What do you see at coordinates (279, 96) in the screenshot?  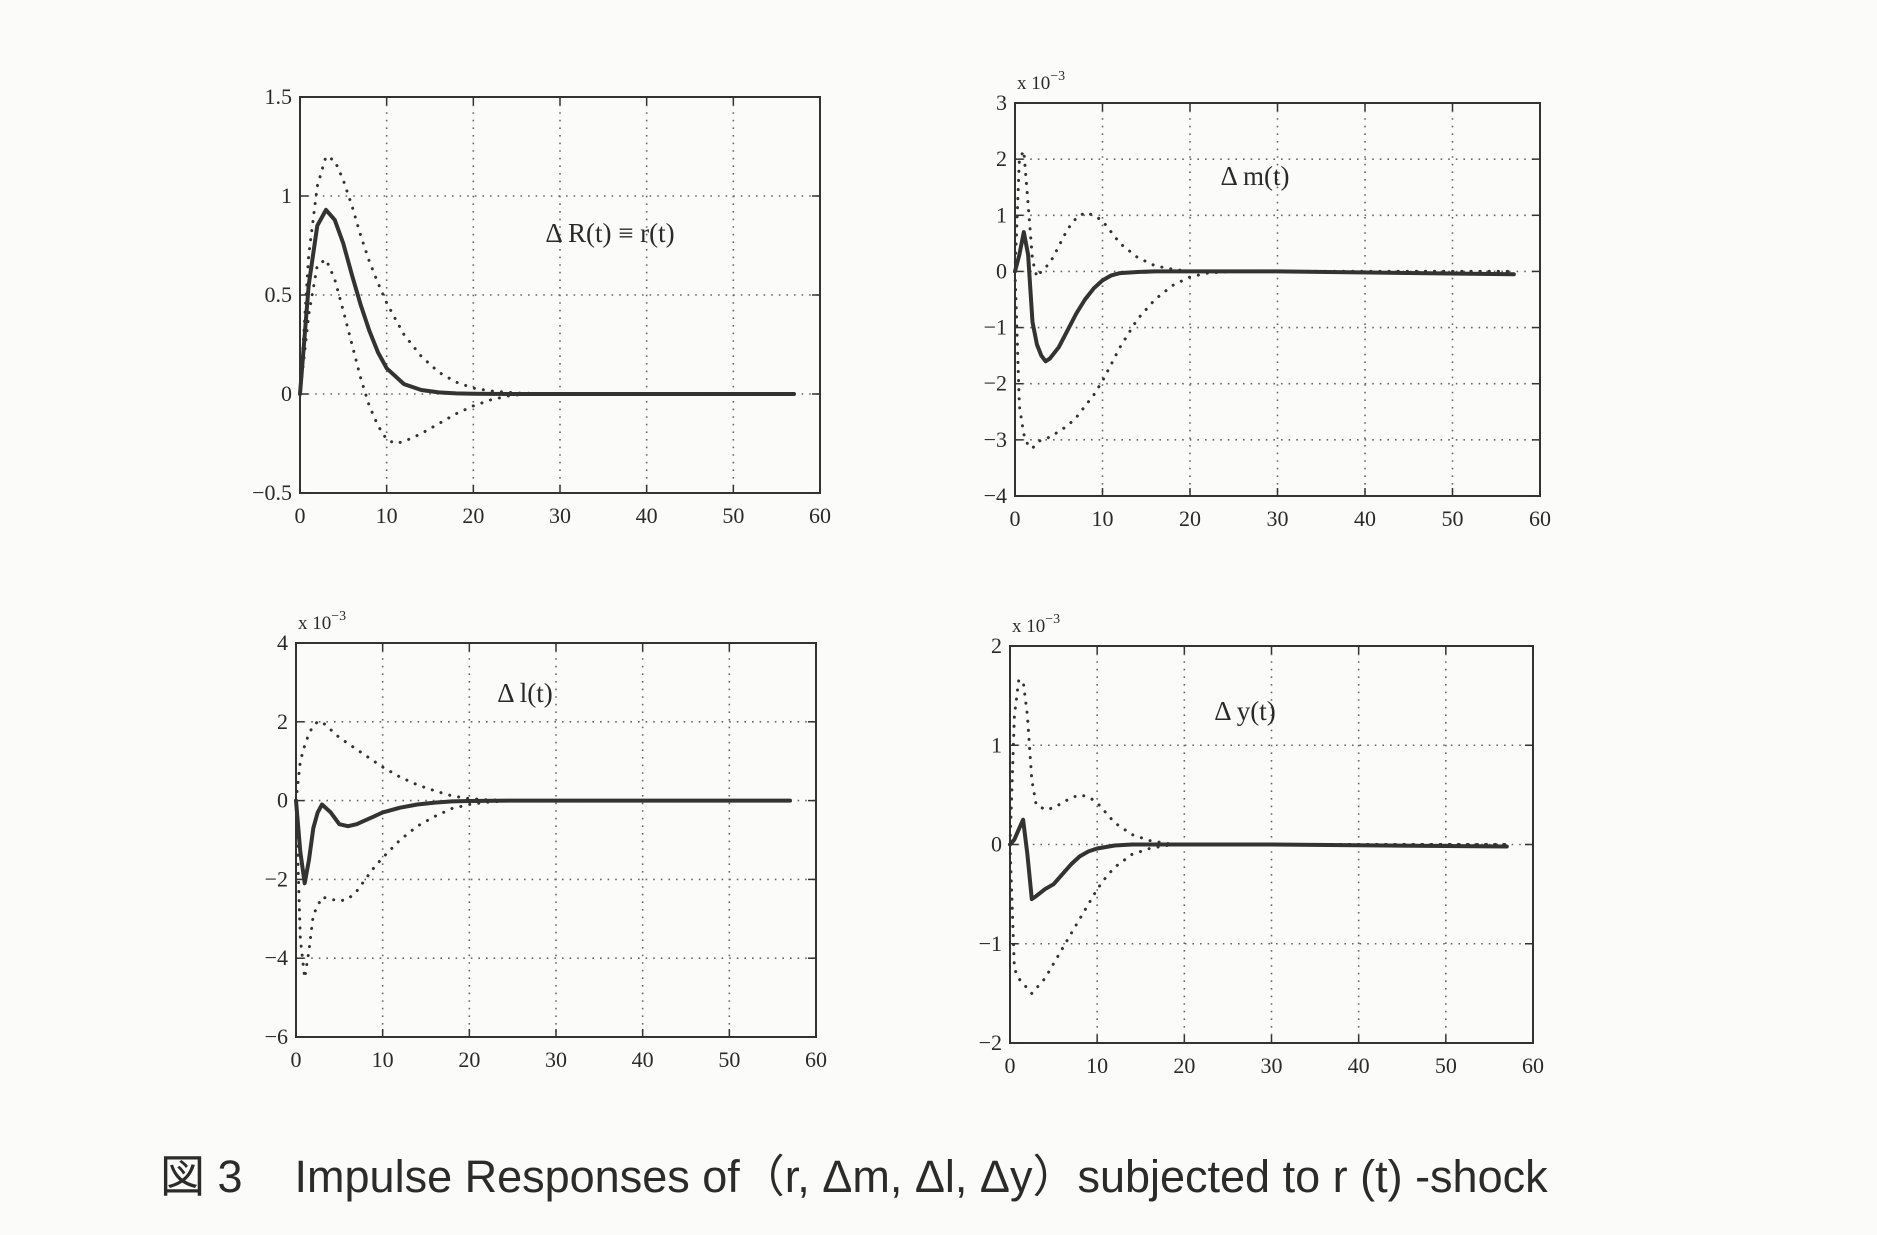 I see `y-tick-label: 1.5` at bounding box center [279, 96].